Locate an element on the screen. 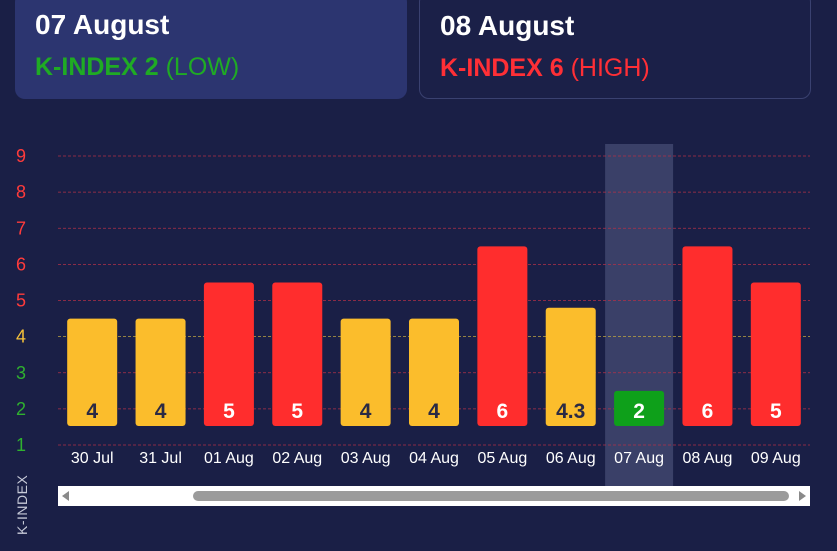  bar-value-label: 4.3 is located at coordinates (570, 411).